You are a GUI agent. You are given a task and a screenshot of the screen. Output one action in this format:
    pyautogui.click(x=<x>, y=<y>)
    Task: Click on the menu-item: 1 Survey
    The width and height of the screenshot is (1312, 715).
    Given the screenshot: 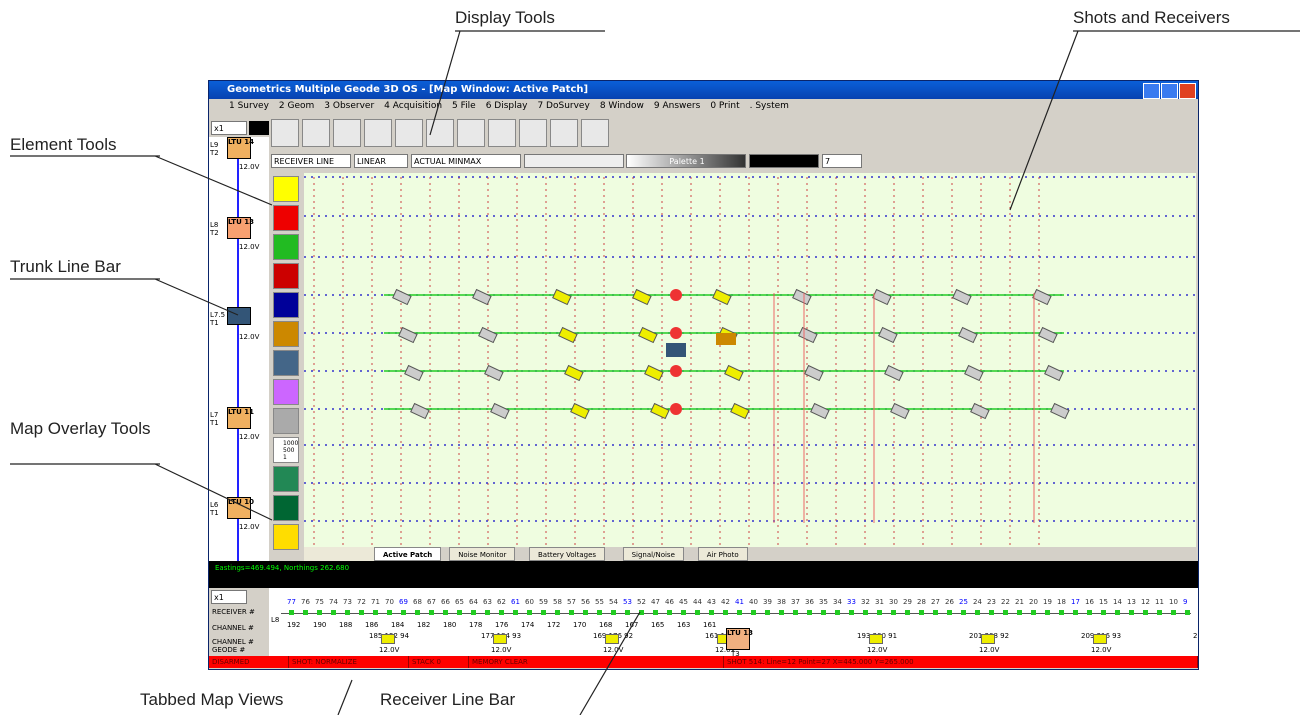 What is the action you would take?
    pyautogui.click(x=249, y=106)
    